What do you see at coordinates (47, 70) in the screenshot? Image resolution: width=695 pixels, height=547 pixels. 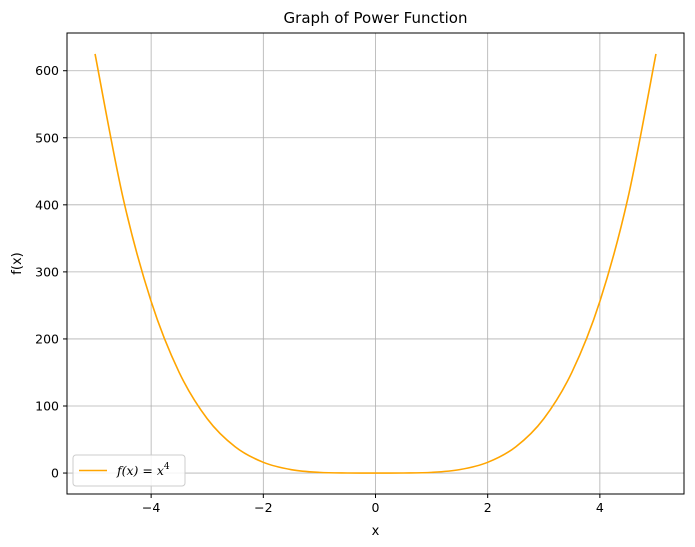 I see `y-tick-label: 600` at bounding box center [47, 70].